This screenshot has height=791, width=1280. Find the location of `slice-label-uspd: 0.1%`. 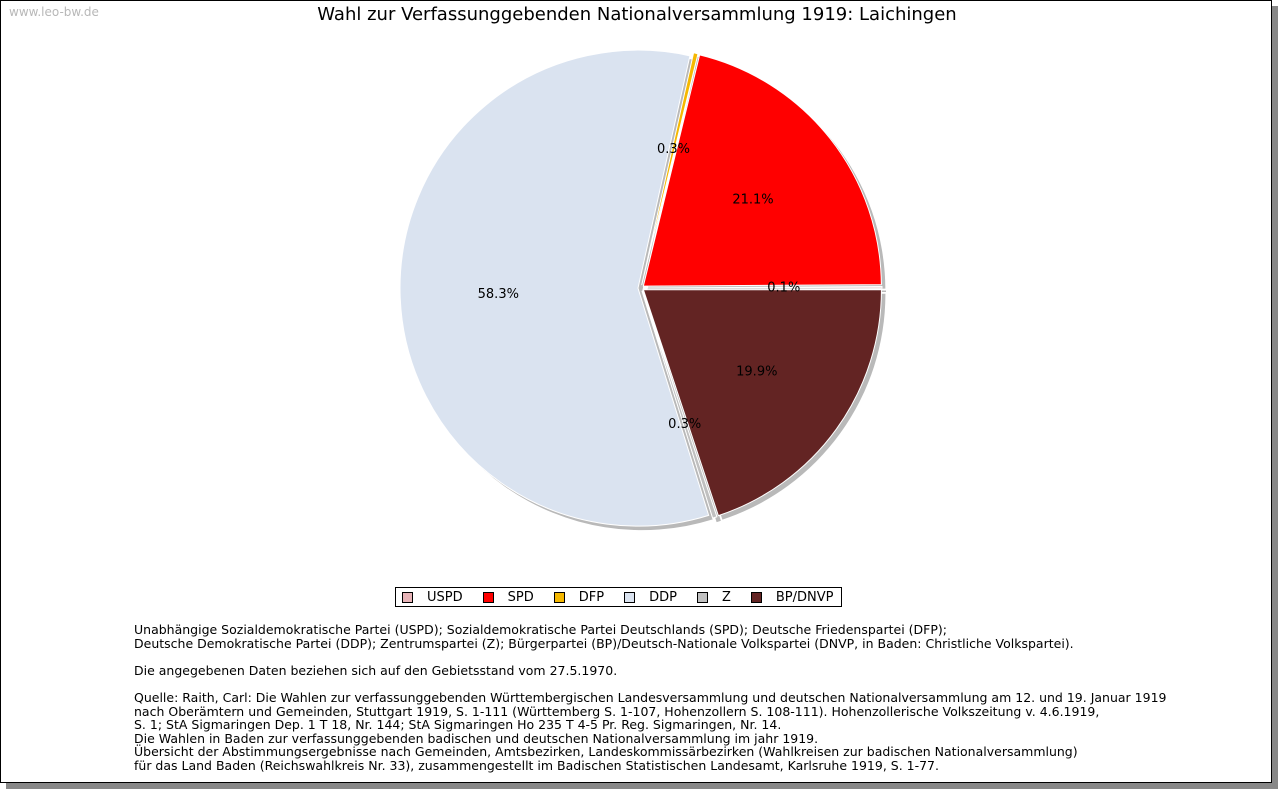

slice-label-uspd: 0.1% is located at coordinates (783, 288).